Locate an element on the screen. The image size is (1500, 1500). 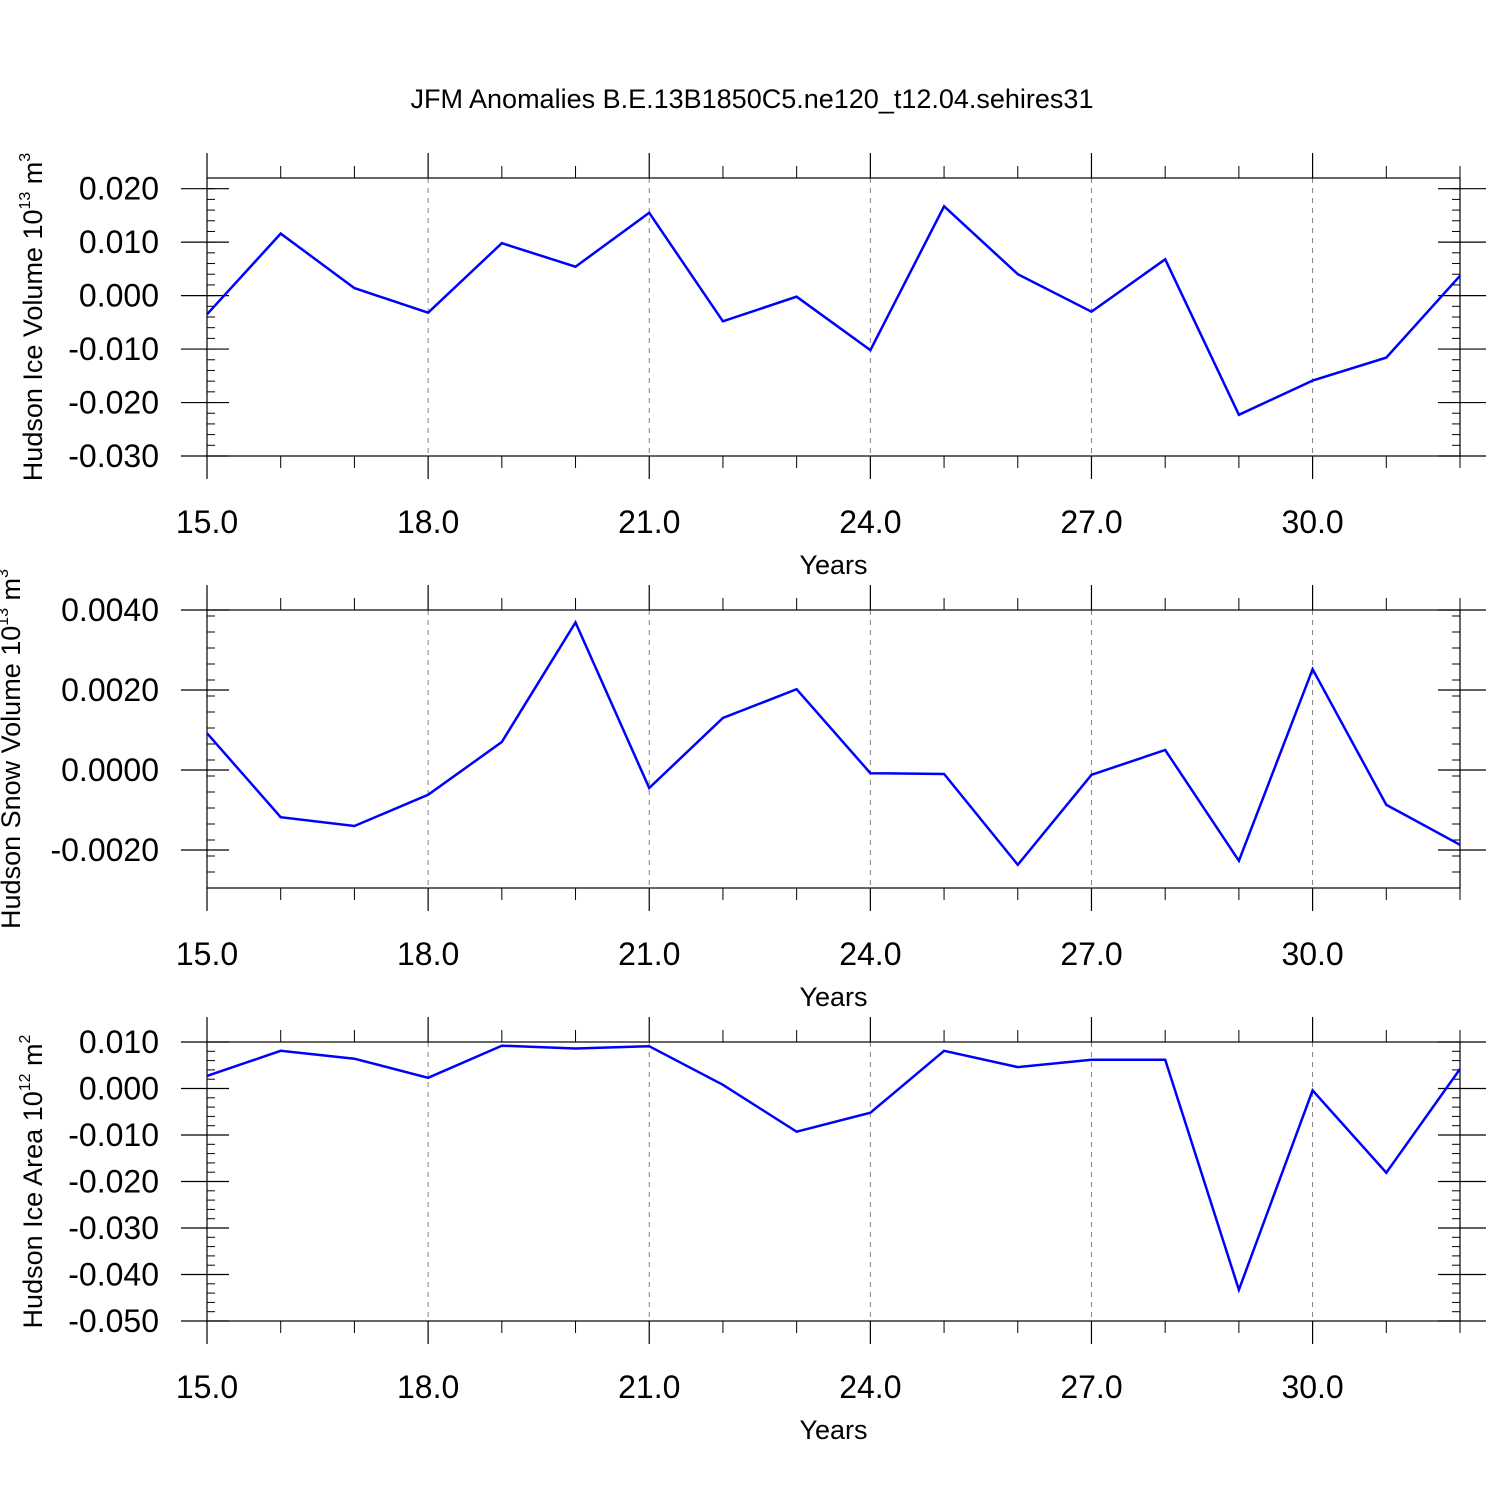
y-axis-label-text: Hudson Ice Volume 10 is located at coordinates (33, 346).